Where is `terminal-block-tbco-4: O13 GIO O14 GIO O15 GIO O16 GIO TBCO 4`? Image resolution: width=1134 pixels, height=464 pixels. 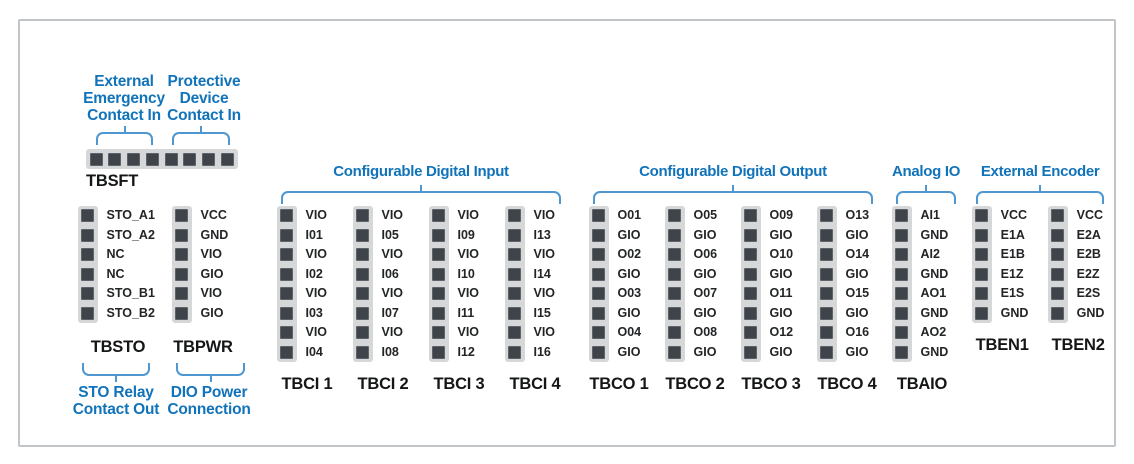
terminal-block-tbco-4: O13 GIO O14 GIO O15 GIO O16 GIO TBCO 4 is located at coordinates (847, 300).